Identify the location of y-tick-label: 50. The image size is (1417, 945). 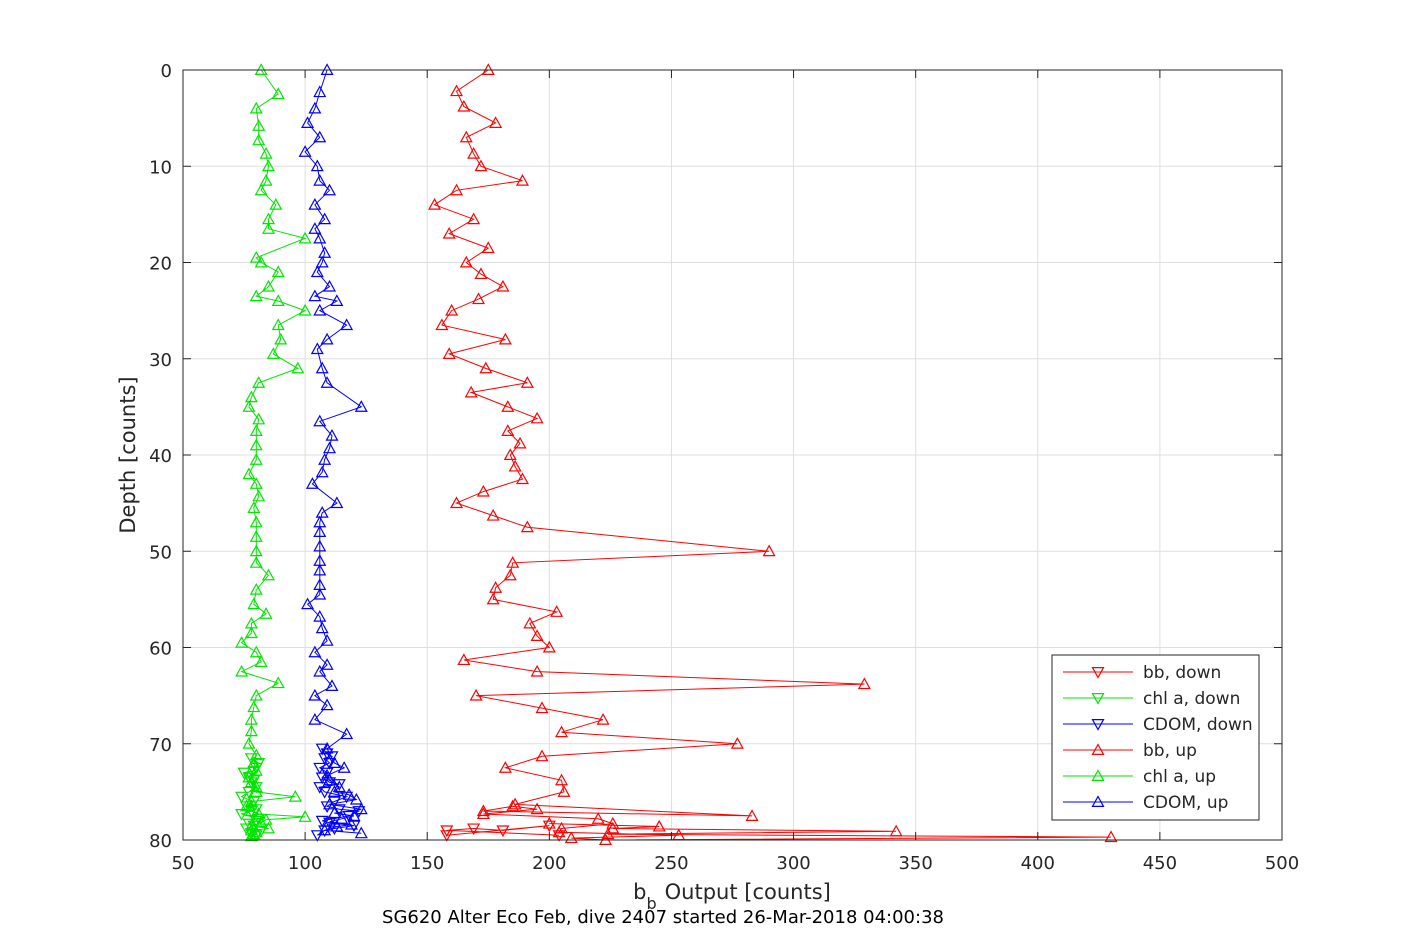
(160, 552).